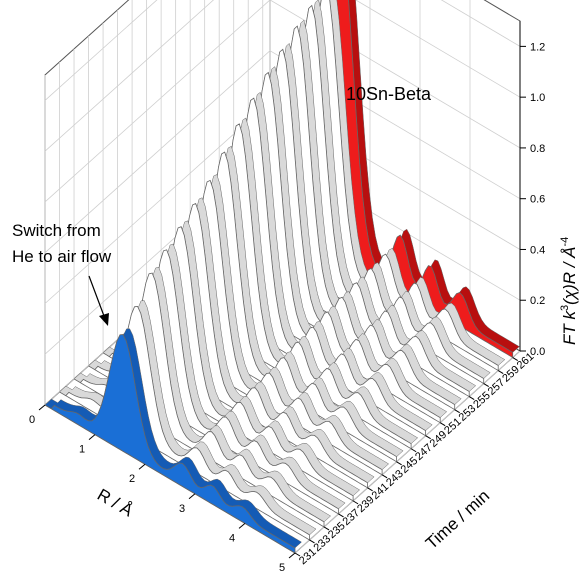 The image size is (580, 583). What do you see at coordinates (62, 256) in the screenshot?
I see `annotation-line2: He to air flow` at bounding box center [62, 256].